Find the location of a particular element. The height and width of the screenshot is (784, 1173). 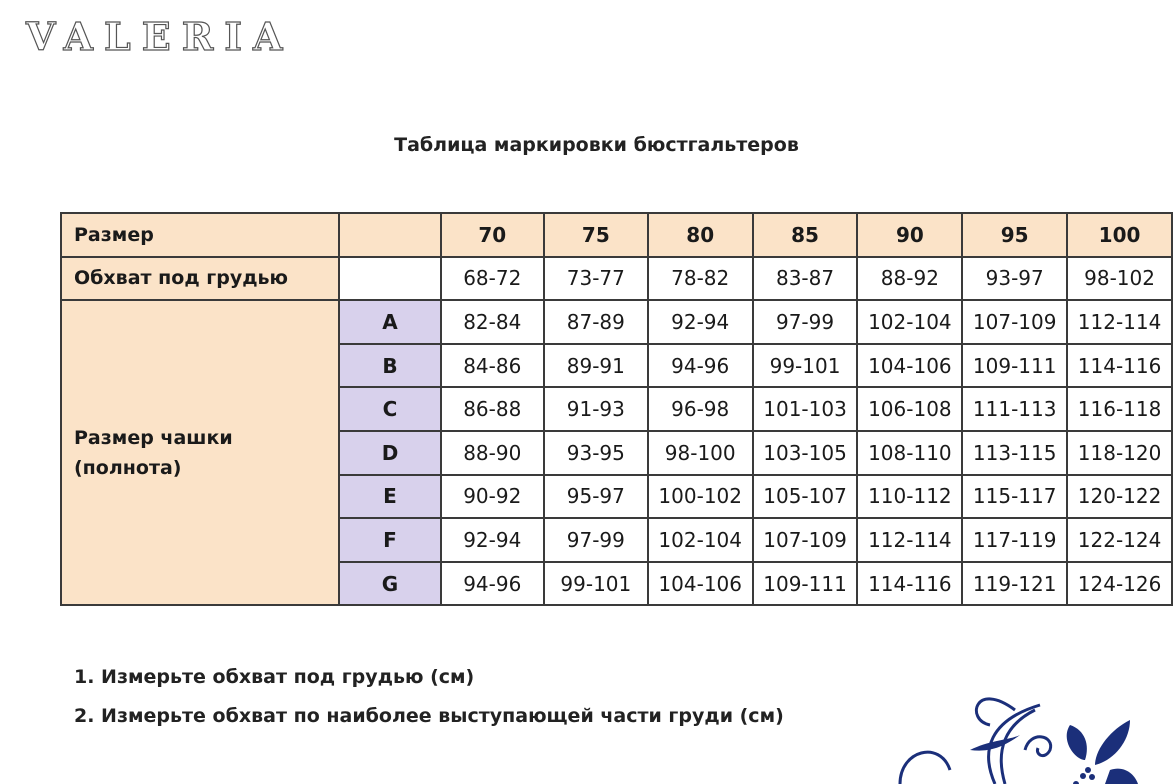

cup-letter: D is located at coordinates (390, 452).